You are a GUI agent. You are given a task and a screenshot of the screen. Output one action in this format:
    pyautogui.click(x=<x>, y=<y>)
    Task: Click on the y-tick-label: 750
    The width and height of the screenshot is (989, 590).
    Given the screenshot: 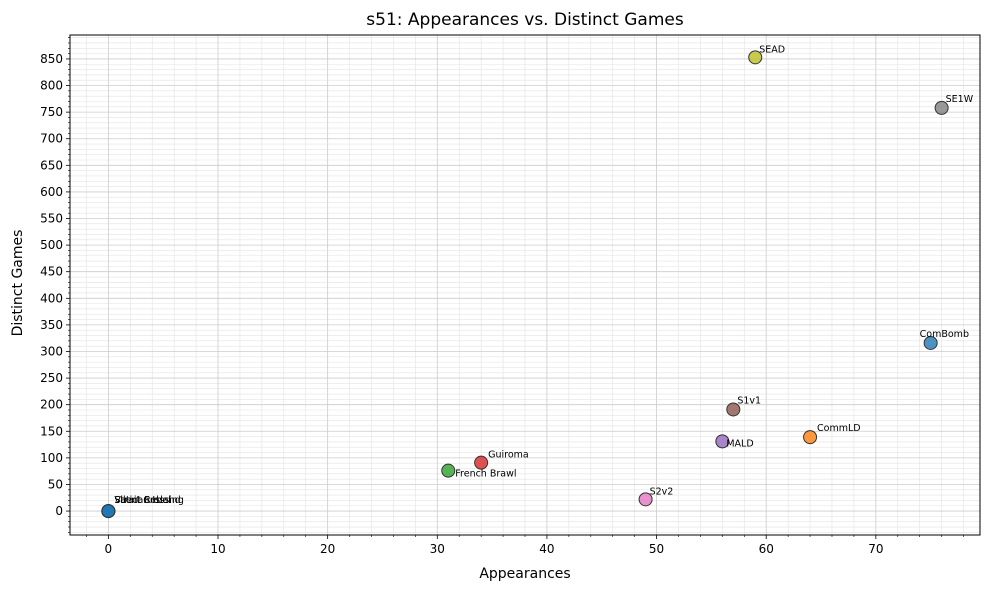 What is the action you would take?
    pyautogui.click(x=51, y=112)
    